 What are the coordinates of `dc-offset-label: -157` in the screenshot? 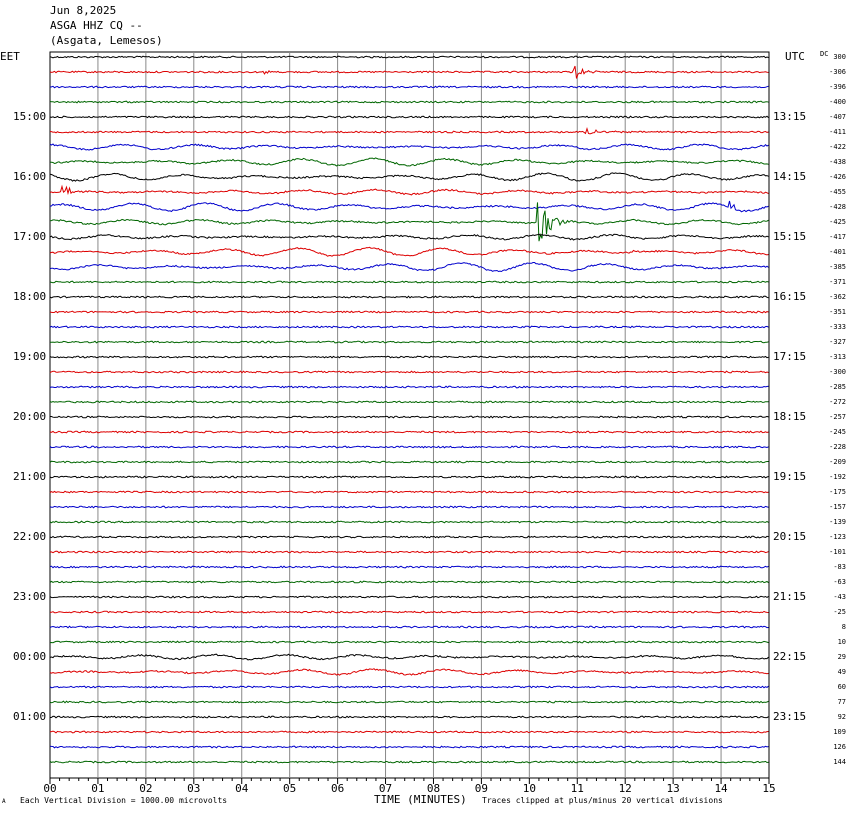 It's located at (837, 507).